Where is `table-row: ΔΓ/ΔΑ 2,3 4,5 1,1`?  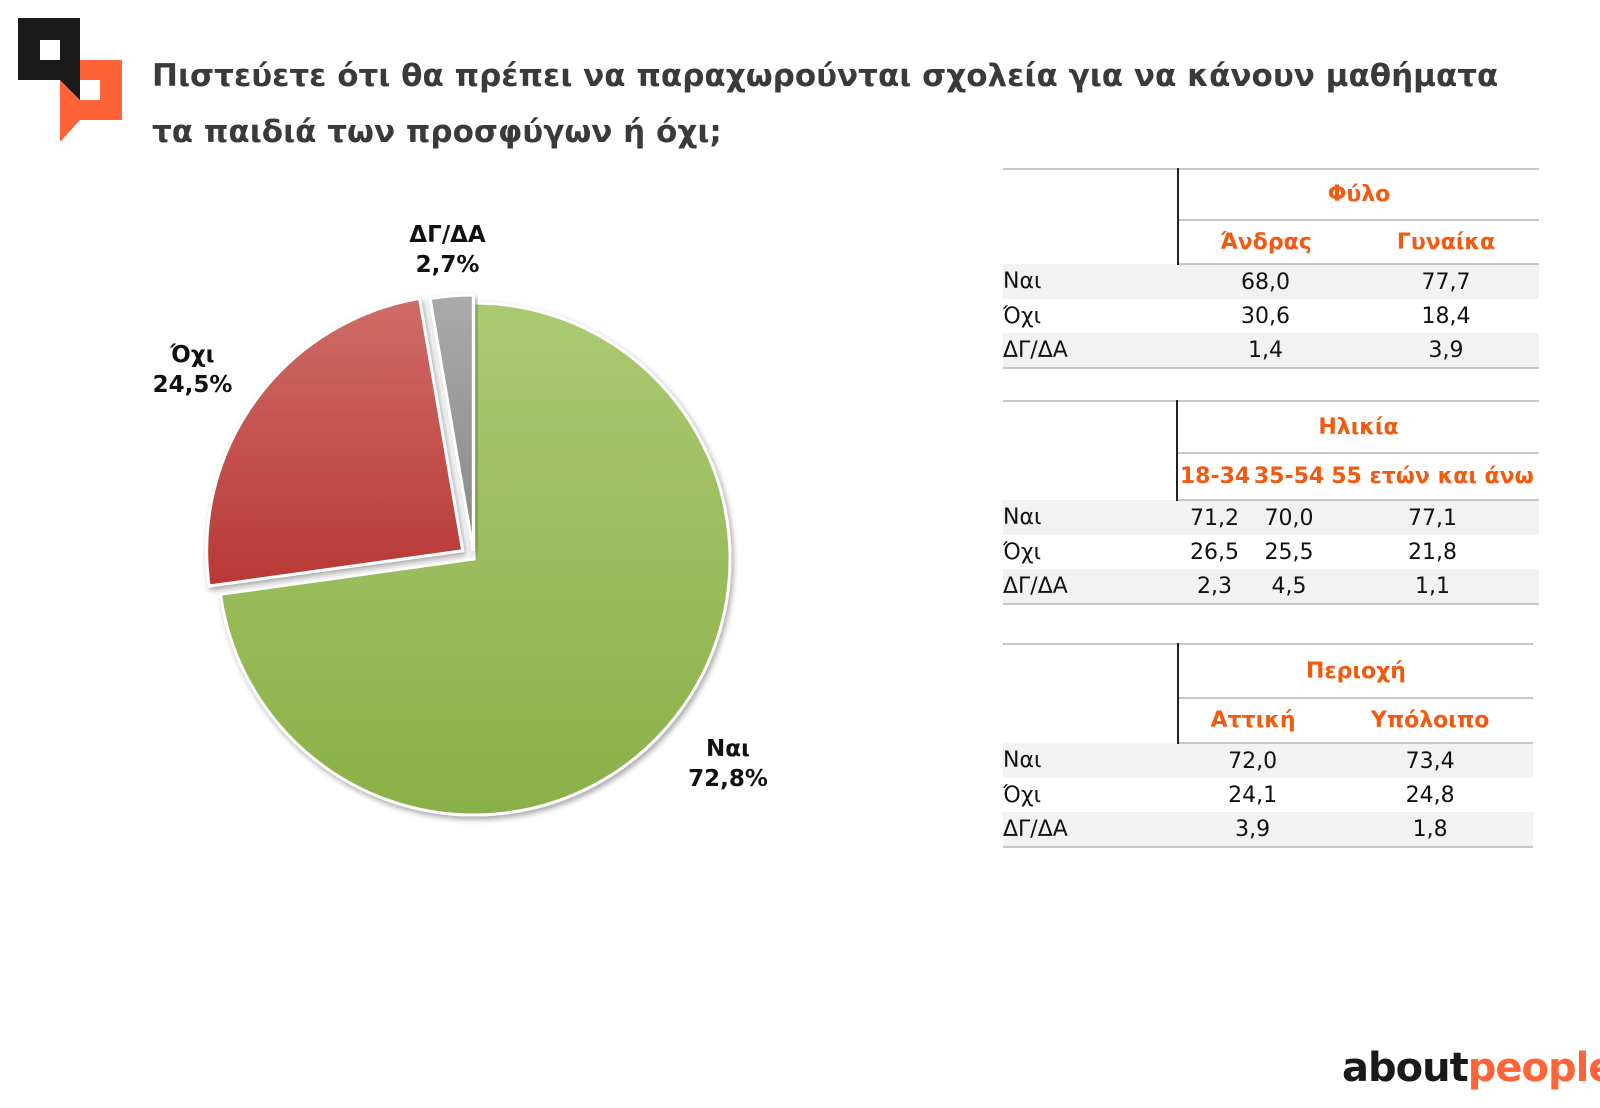 table-row: ΔΓ/ΔΑ 2,3 4,5 1,1 is located at coordinates (1271, 587).